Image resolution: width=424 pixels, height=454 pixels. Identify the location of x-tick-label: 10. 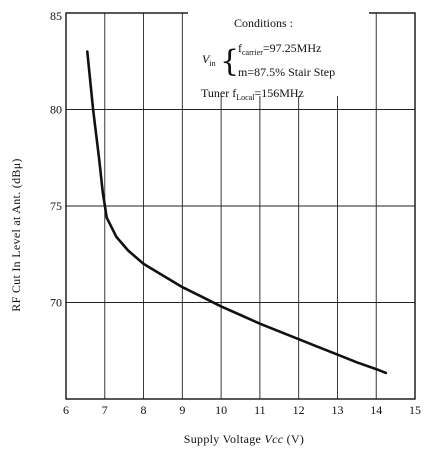
(221, 410).